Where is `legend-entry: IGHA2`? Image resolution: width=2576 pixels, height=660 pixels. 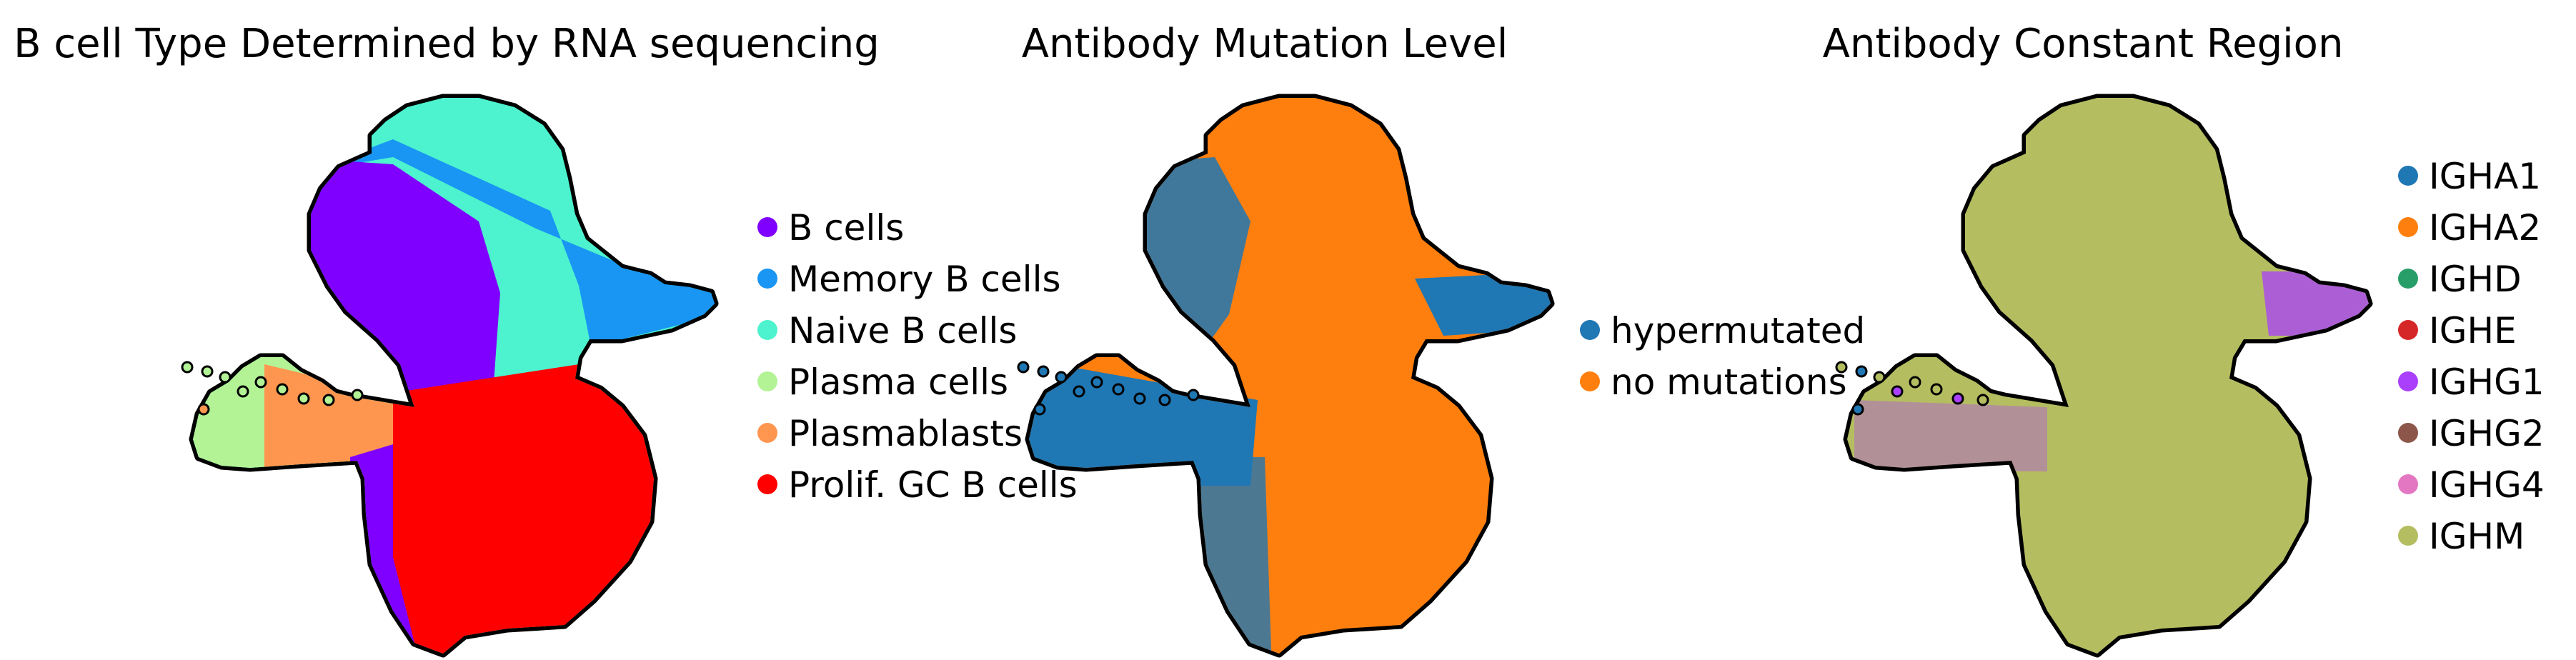 legend-entry: IGHA2 is located at coordinates (2469, 228).